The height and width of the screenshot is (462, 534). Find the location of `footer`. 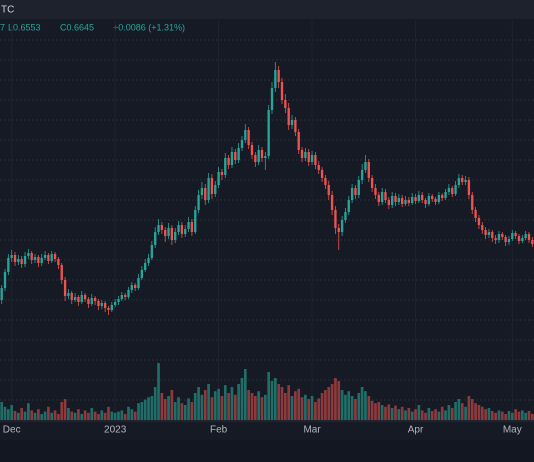

footer is located at coordinates (267, 451).